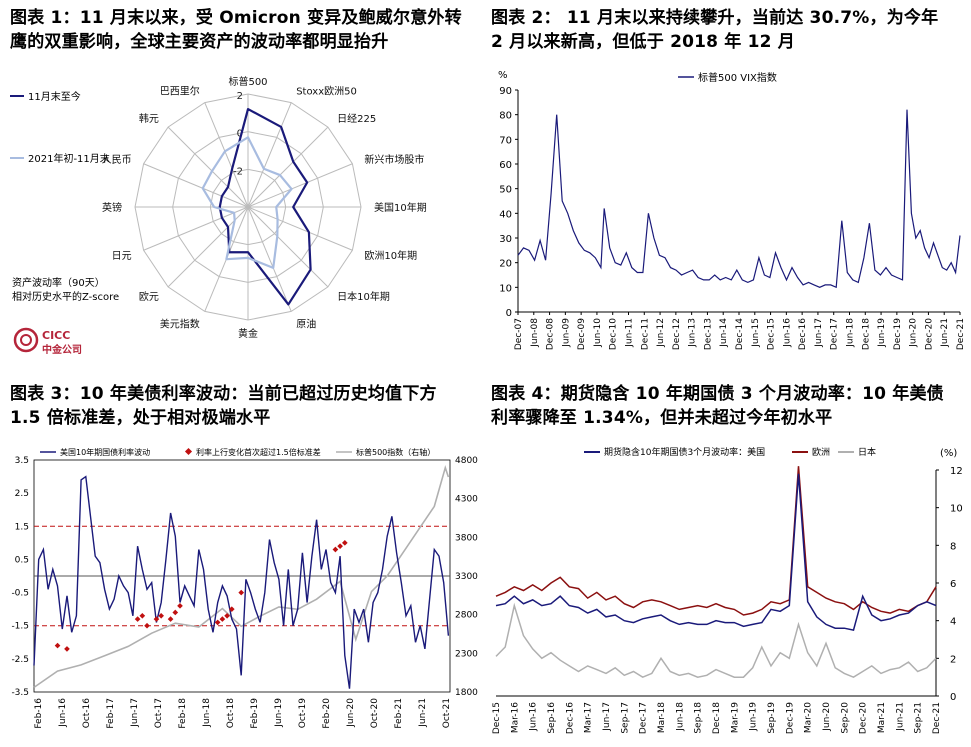 This screenshot has height=747, width=971. Describe the element at coordinates (566, 333) in the screenshot. I see `fig2-xtick: Jun-09` at that location.